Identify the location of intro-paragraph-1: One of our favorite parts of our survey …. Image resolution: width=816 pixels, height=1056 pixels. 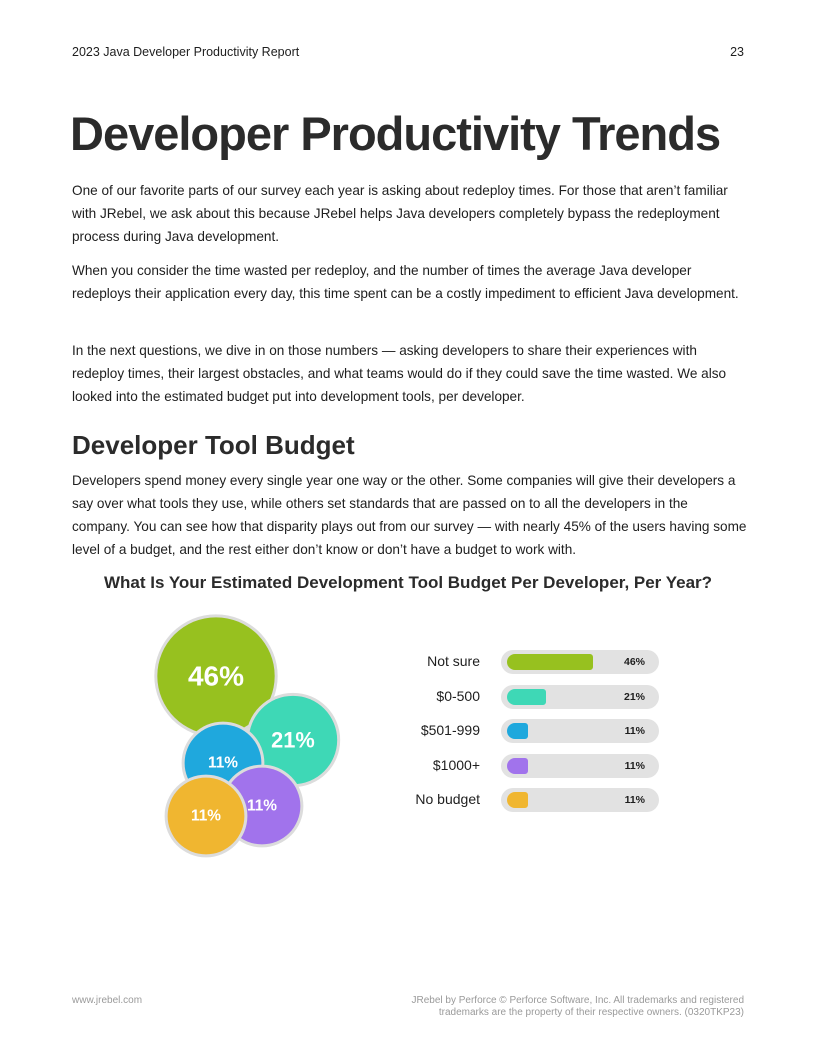
(400, 213).